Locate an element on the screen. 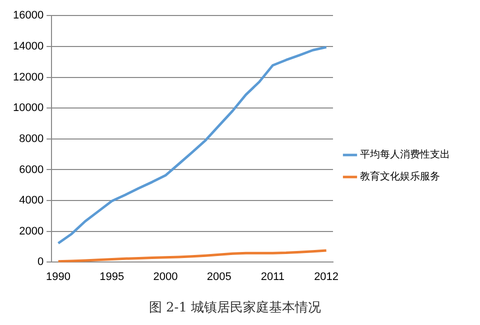 This screenshot has height=325, width=480. y-tick-label: 6000 is located at coordinates (31, 170).